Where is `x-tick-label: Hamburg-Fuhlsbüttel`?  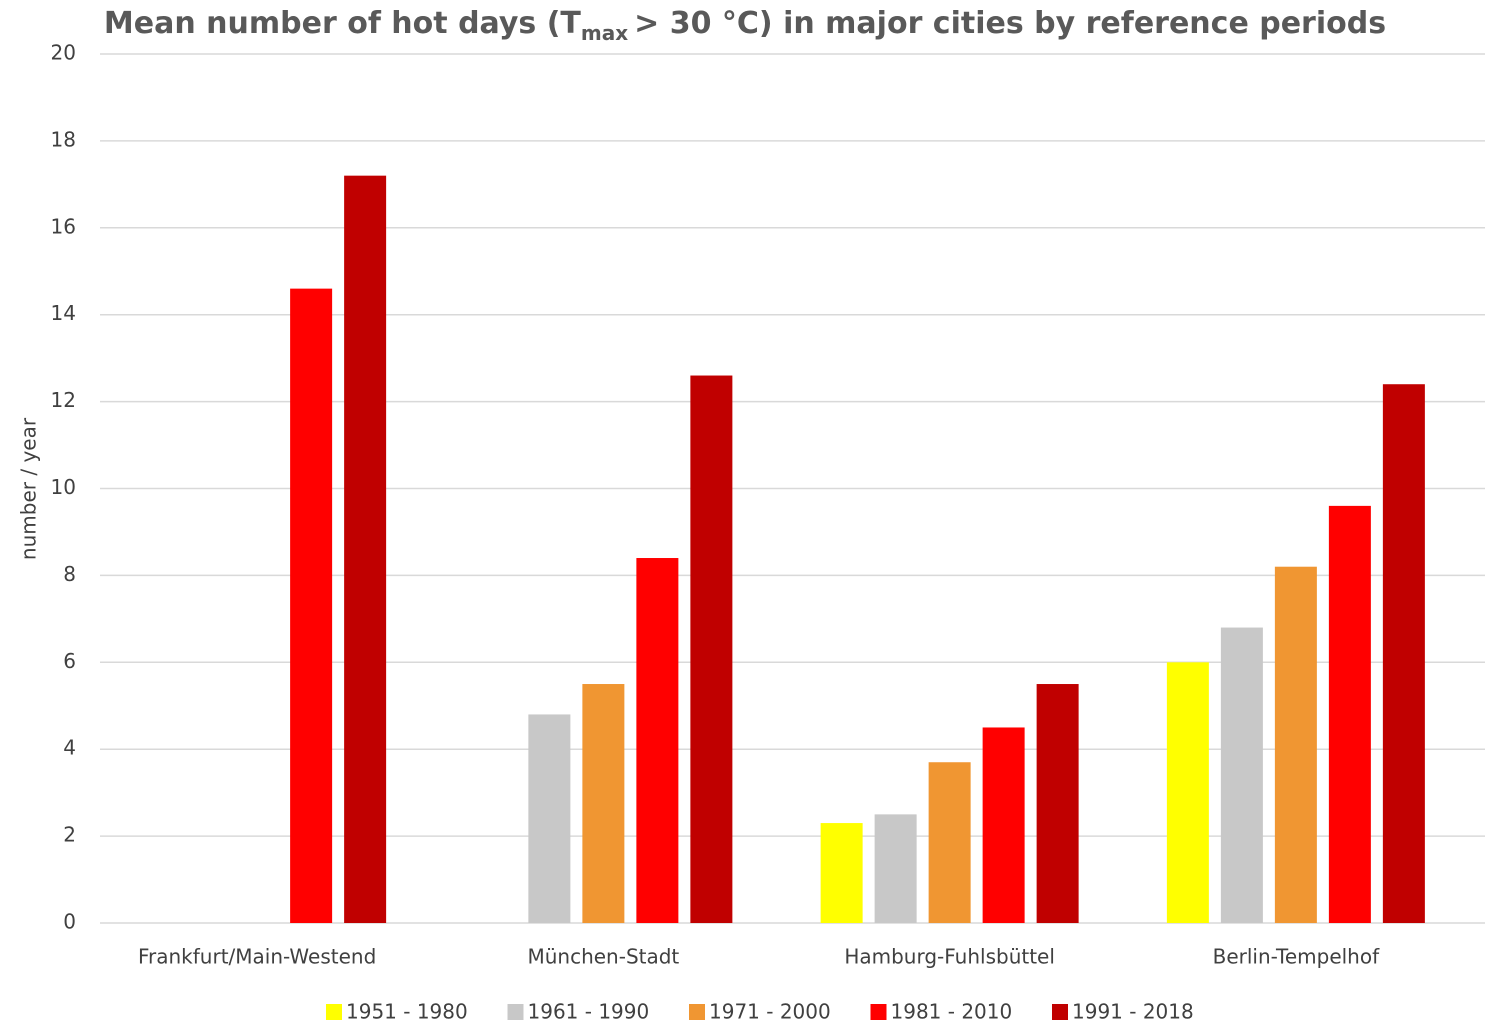
x-tick-label: Hamburg-Fuhlsbüttel is located at coordinates (949, 957).